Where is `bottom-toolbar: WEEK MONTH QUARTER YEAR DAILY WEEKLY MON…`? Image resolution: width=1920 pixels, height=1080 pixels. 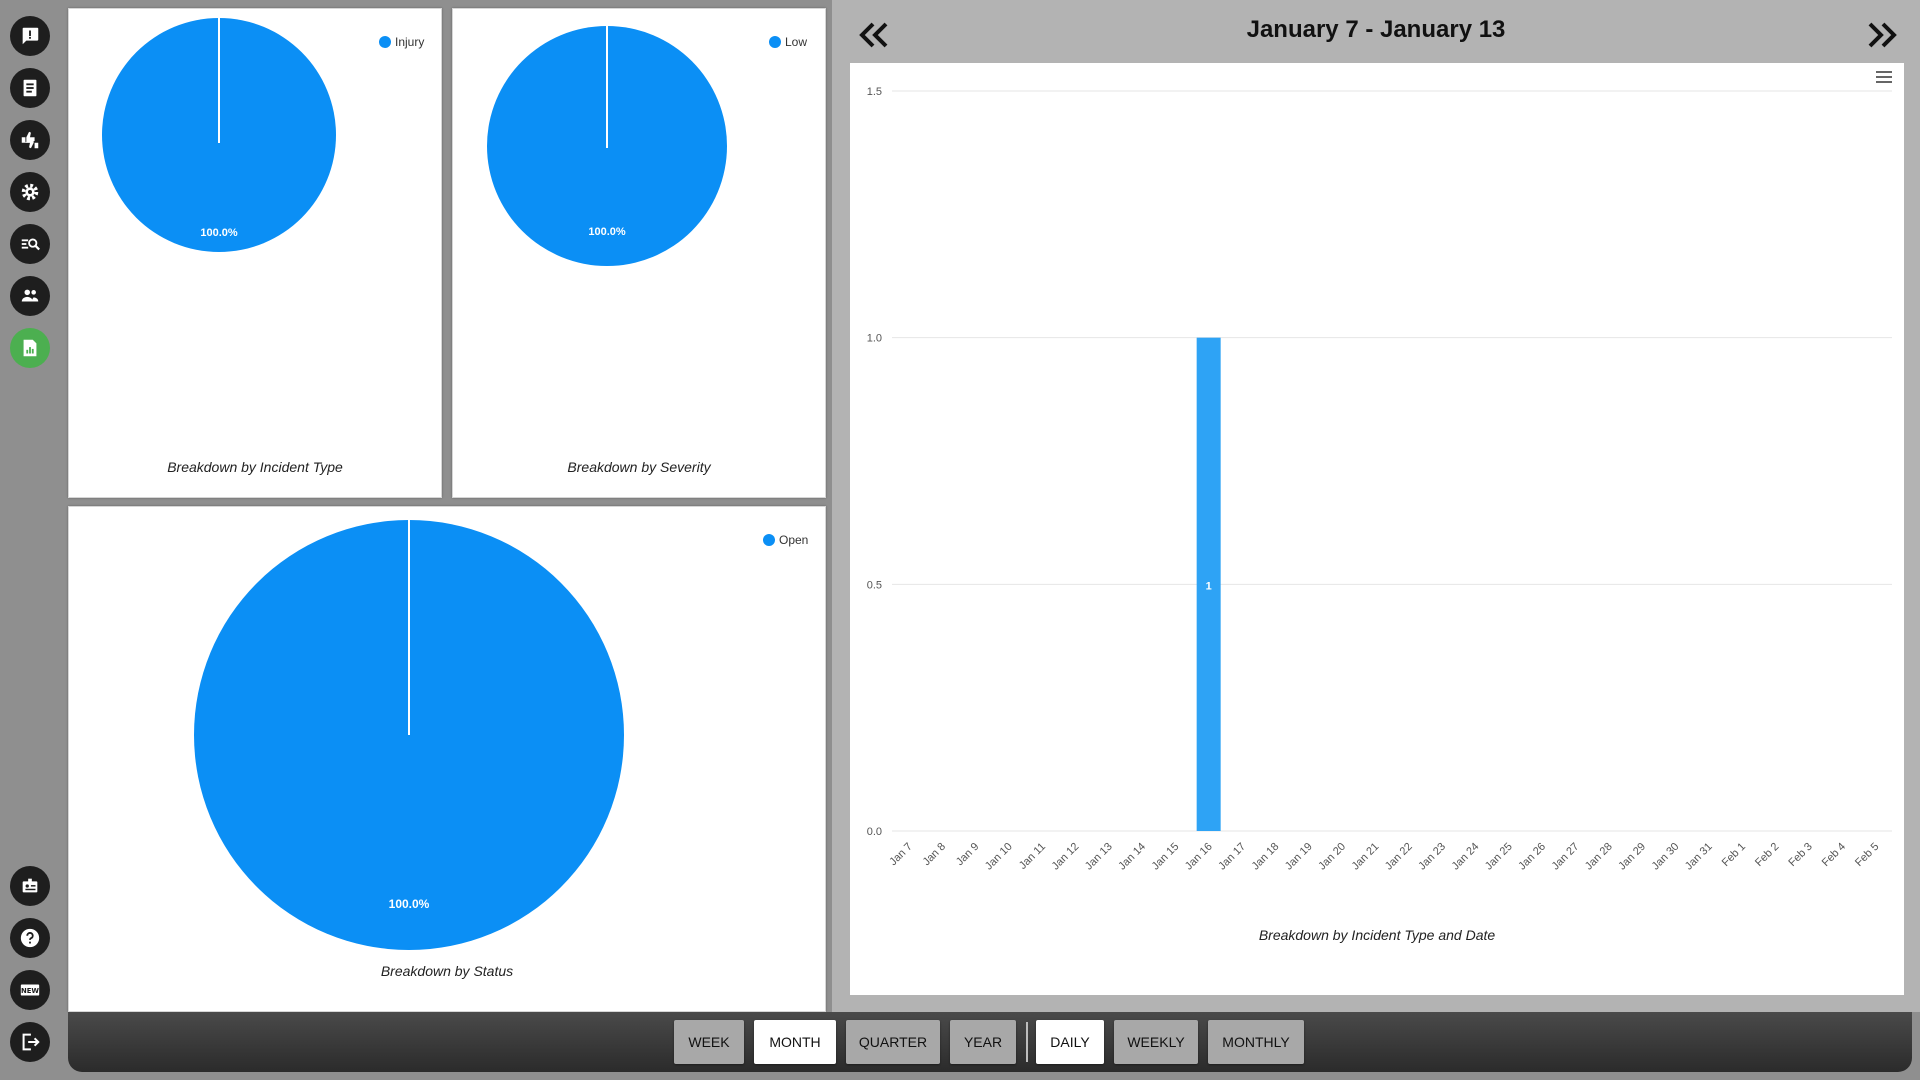 bottom-toolbar: WEEK MONTH QUARTER YEAR DAILY WEEKLY MON… is located at coordinates (990, 1042).